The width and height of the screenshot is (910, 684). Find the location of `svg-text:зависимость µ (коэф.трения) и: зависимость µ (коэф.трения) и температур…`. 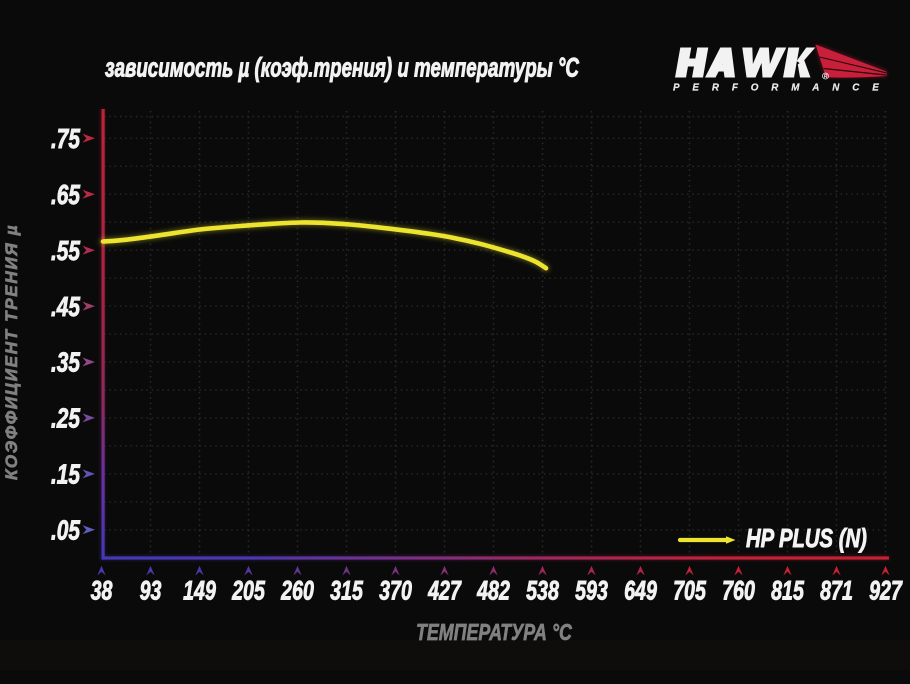

svg-text:зависимость µ (коэф.трения) и: зависимость µ (коэф.трения) и температур… is located at coordinates (342, 67).